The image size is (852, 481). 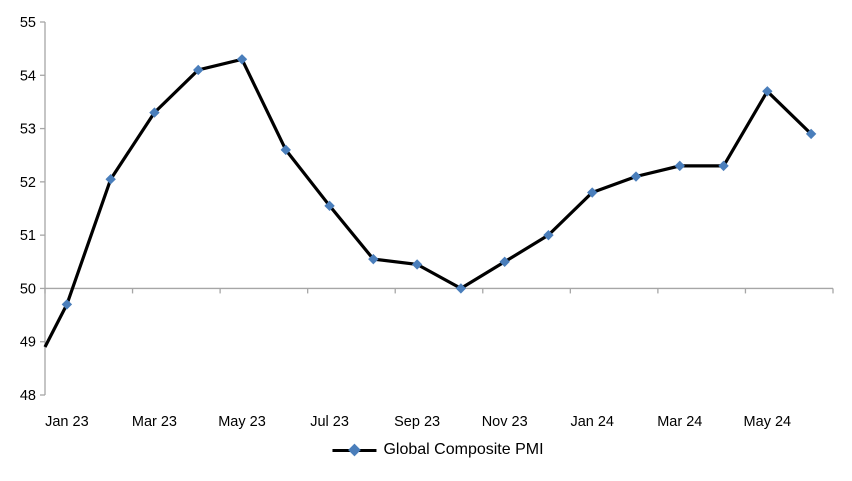 What do you see at coordinates (768, 422) in the screenshot?
I see `x-axis-label: May 24` at bounding box center [768, 422].